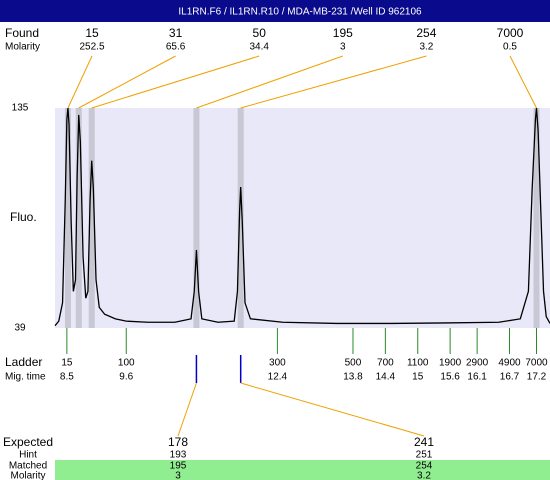 This screenshot has width=550, height=480. I want to click on ladder-time: 16.7, so click(510, 377).